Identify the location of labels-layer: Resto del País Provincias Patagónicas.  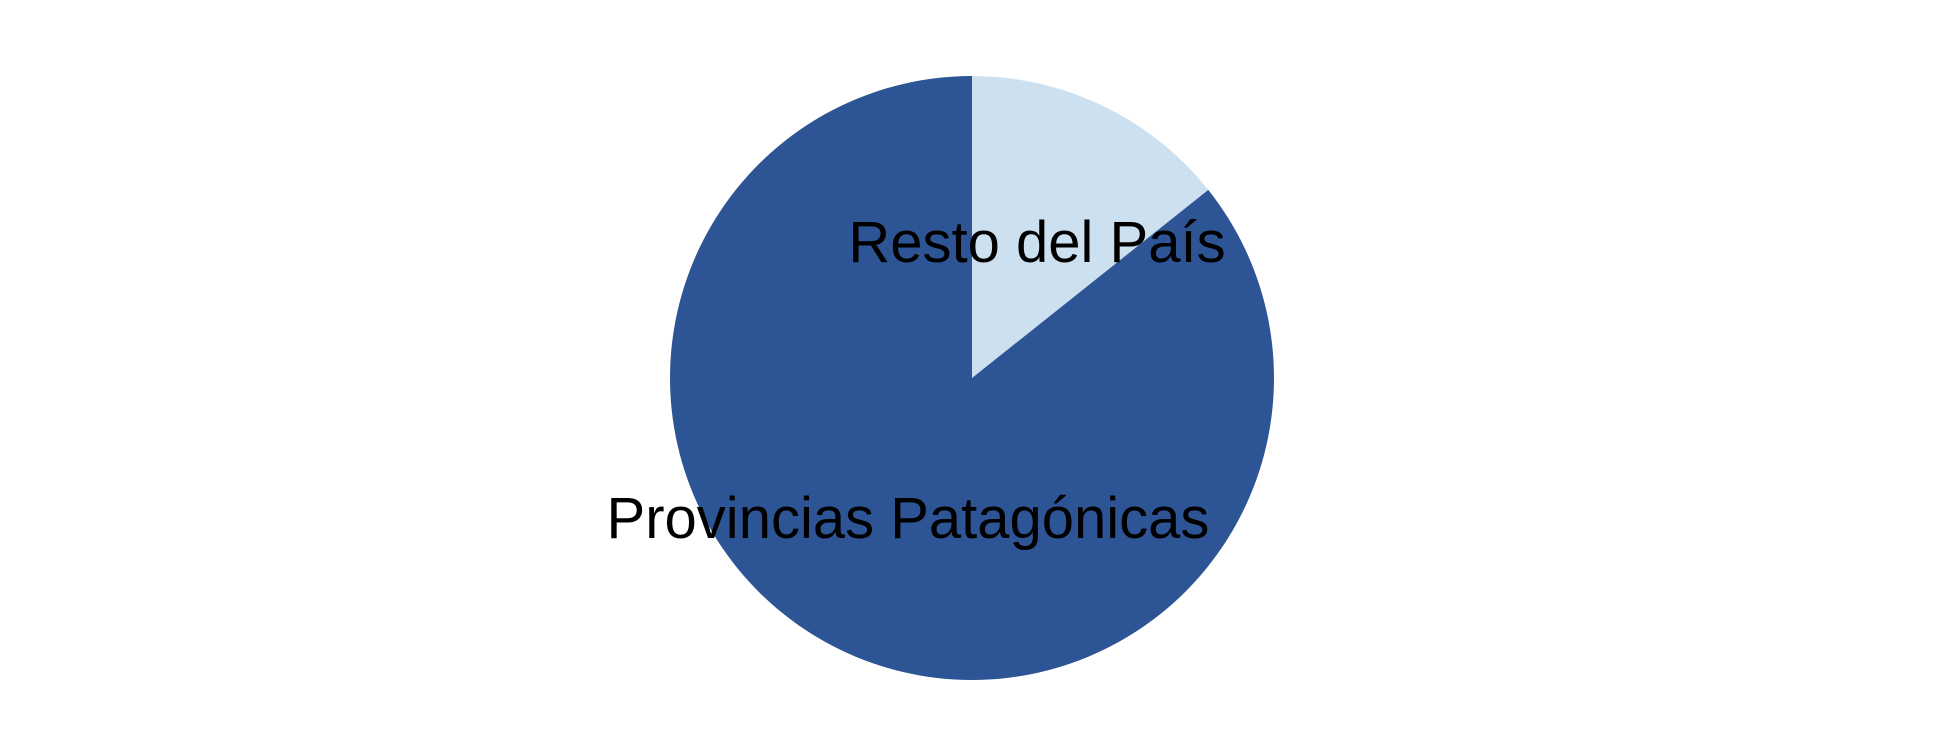
(916, 380).